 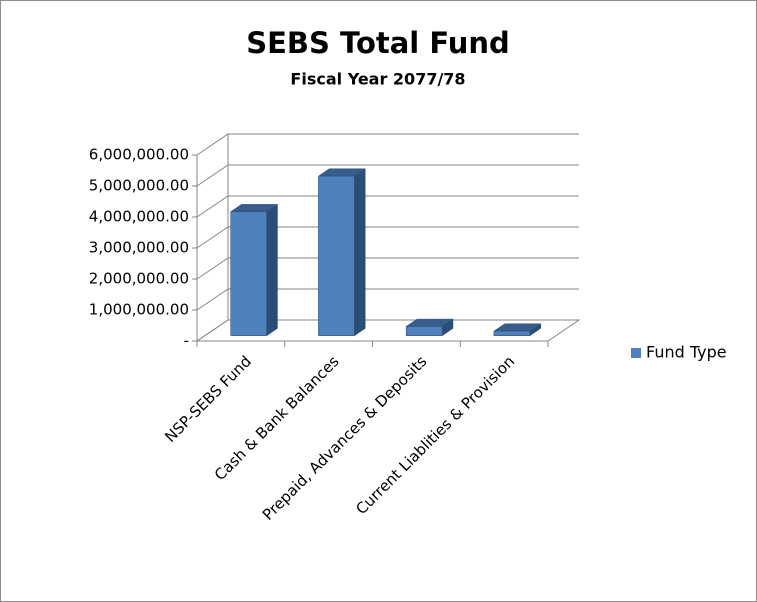 What do you see at coordinates (139, 310) in the screenshot?
I see `y-tick-label: 1,000,000.00` at bounding box center [139, 310].